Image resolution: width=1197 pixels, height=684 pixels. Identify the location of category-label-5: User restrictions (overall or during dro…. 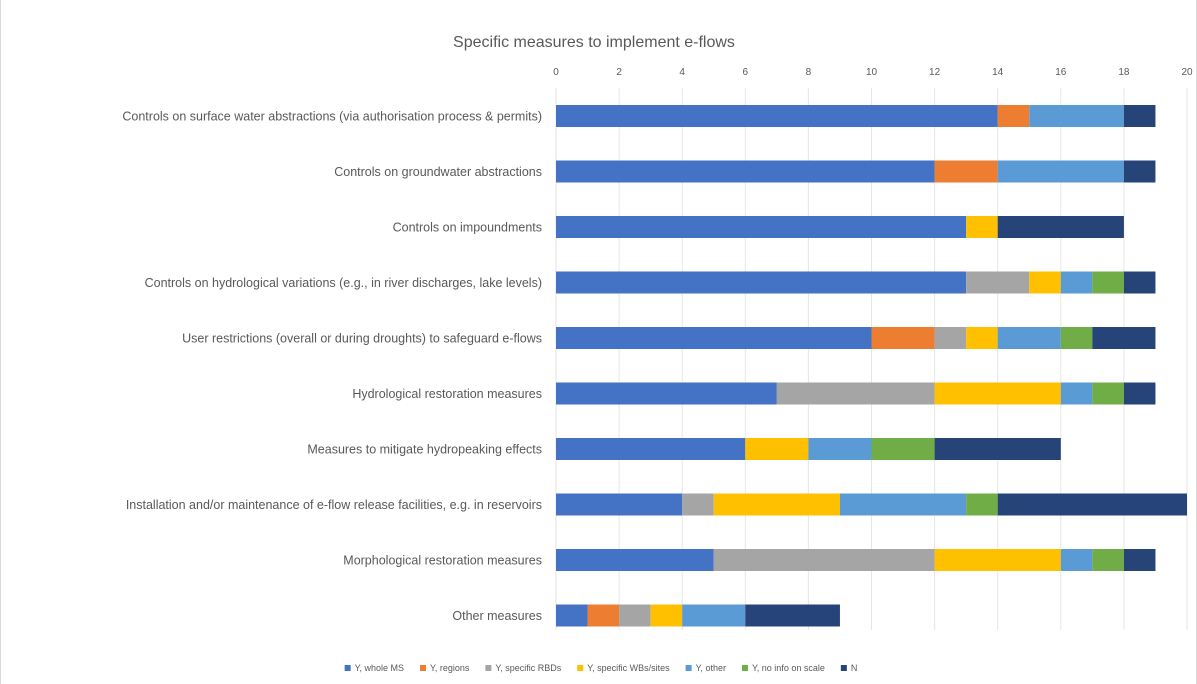
(362, 339).